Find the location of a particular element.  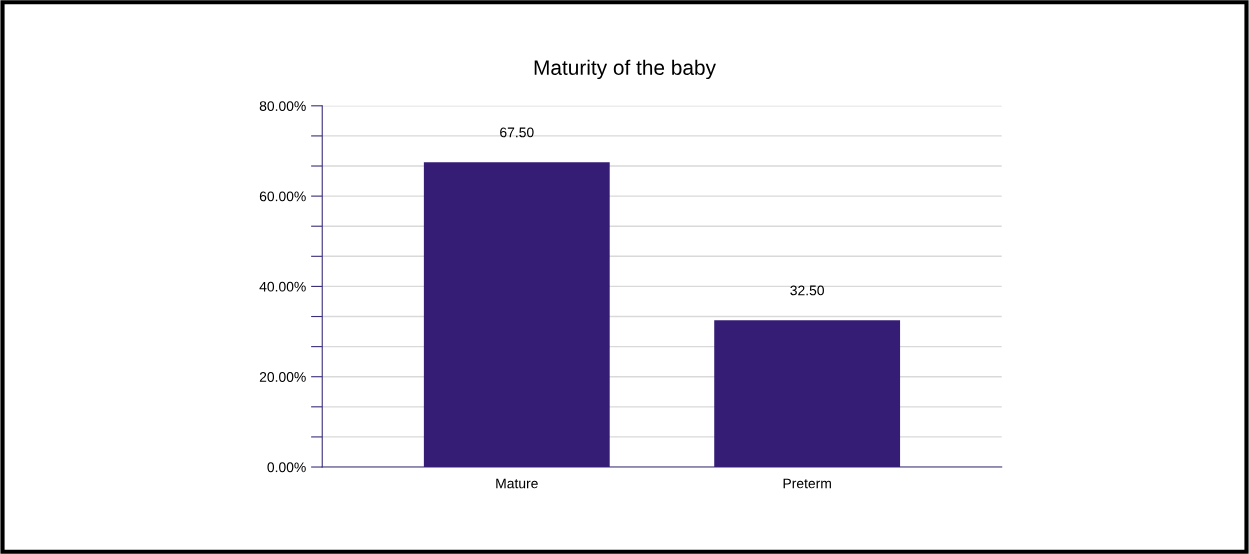

x-tick-label: Preterm is located at coordinates (807, 483).